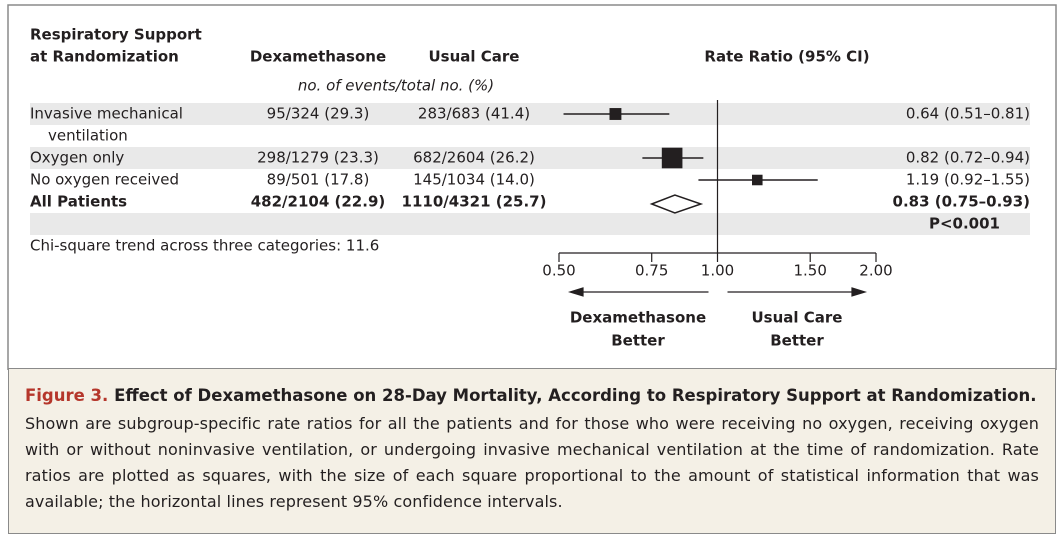 The image size is (1064, 539). I want to click on x-tick-label: 0.75, so click(651, 271).